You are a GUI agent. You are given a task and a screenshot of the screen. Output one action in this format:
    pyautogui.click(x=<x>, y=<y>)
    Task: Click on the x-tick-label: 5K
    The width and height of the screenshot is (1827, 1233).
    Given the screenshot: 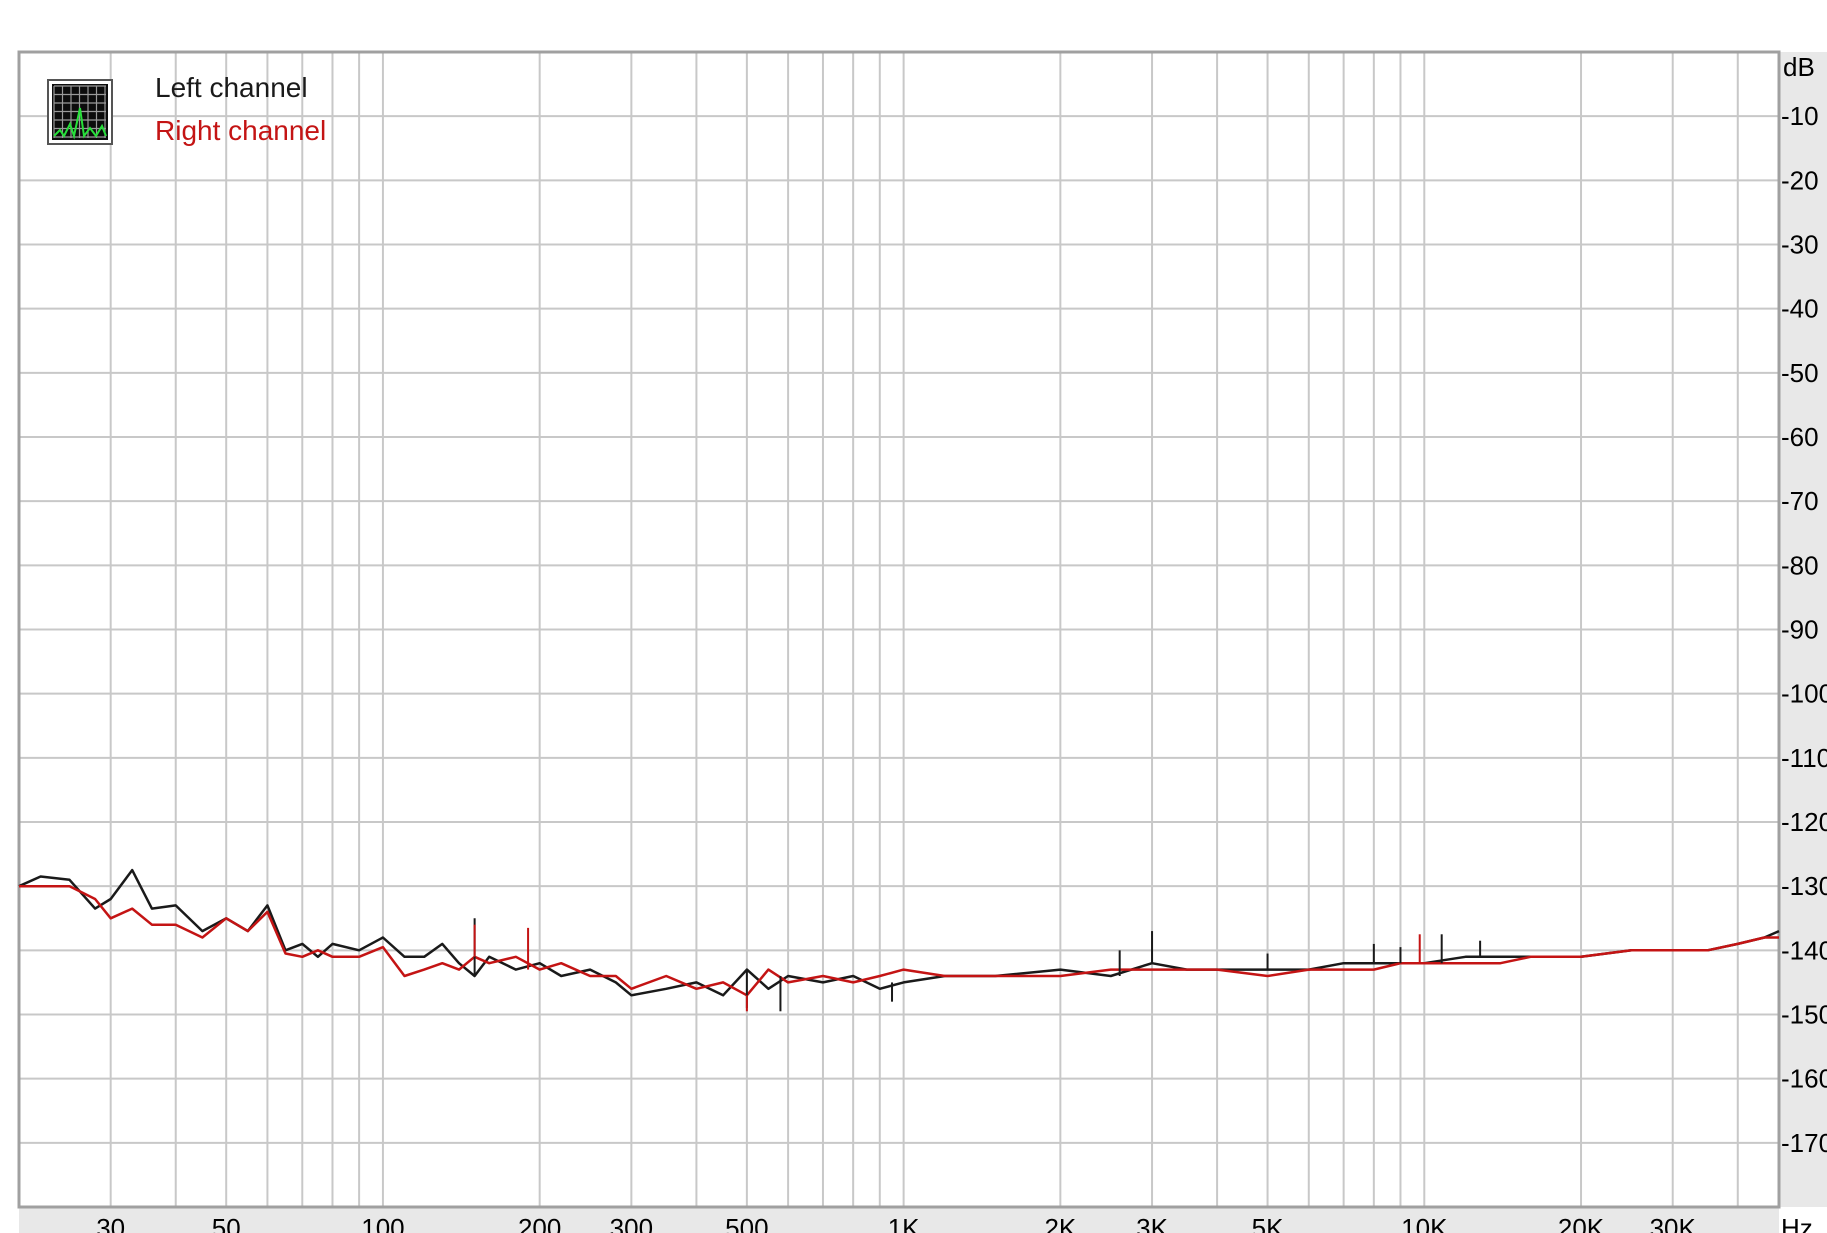 What is the action you would take?
    pyautogui.click(x=1268, y=1223)
    